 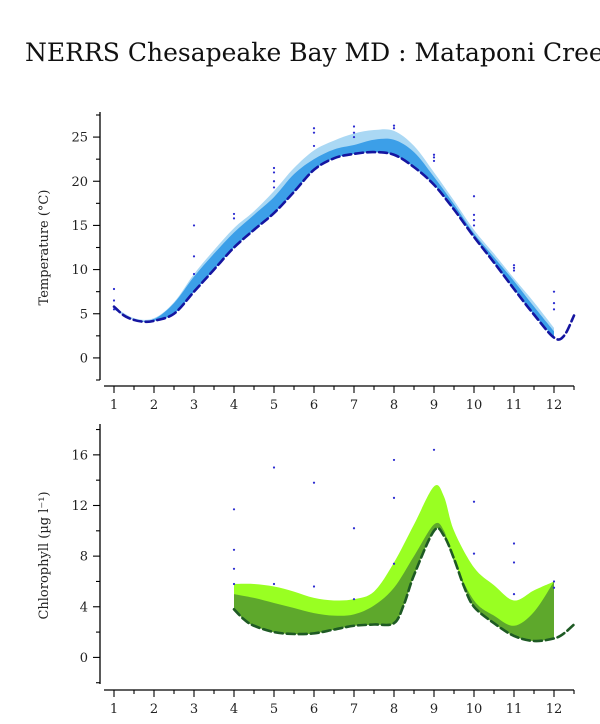 What do you see at coordinates (44, 248) in the screenshot?
I see `temperature-y-axis-title: Temperature (°C)` at bounding box center [44, 248].